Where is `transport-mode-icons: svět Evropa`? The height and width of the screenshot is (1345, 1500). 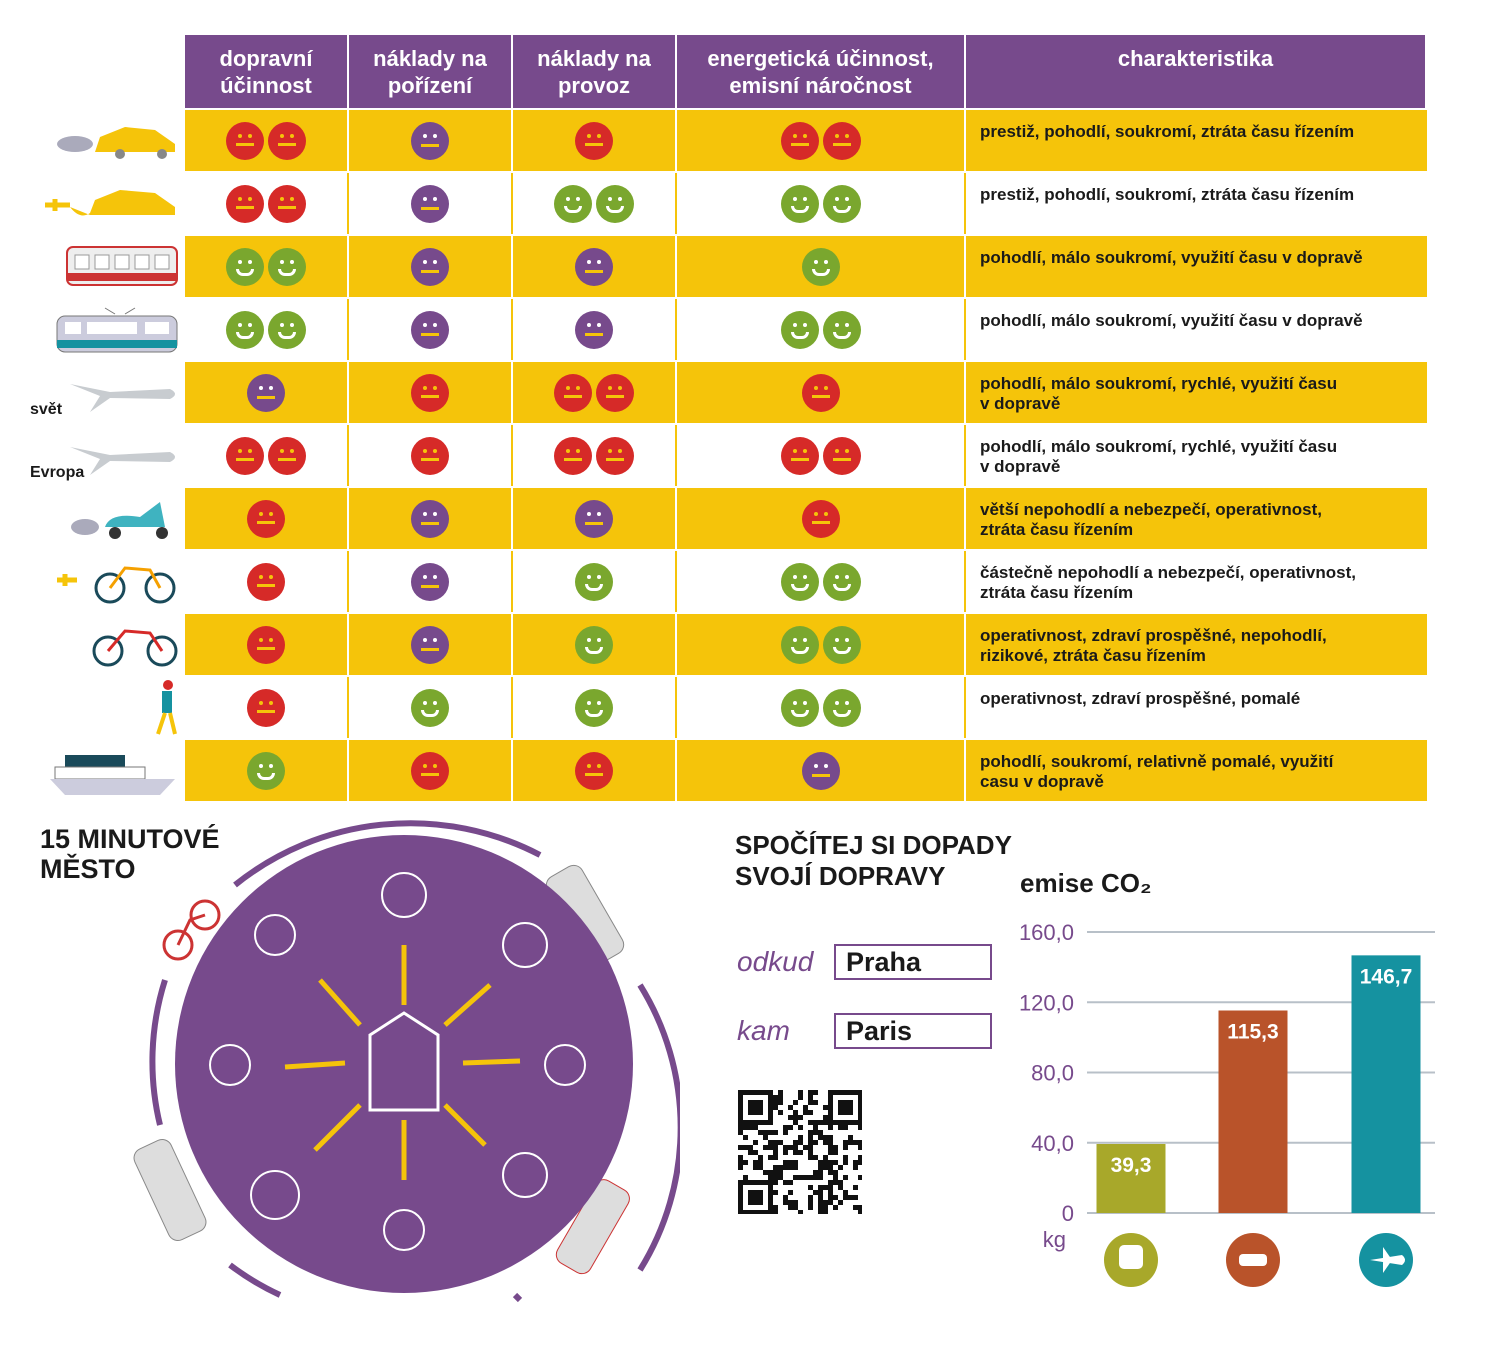 transport-mode-icons: svět Evropa is located at coordinates (100, 456).